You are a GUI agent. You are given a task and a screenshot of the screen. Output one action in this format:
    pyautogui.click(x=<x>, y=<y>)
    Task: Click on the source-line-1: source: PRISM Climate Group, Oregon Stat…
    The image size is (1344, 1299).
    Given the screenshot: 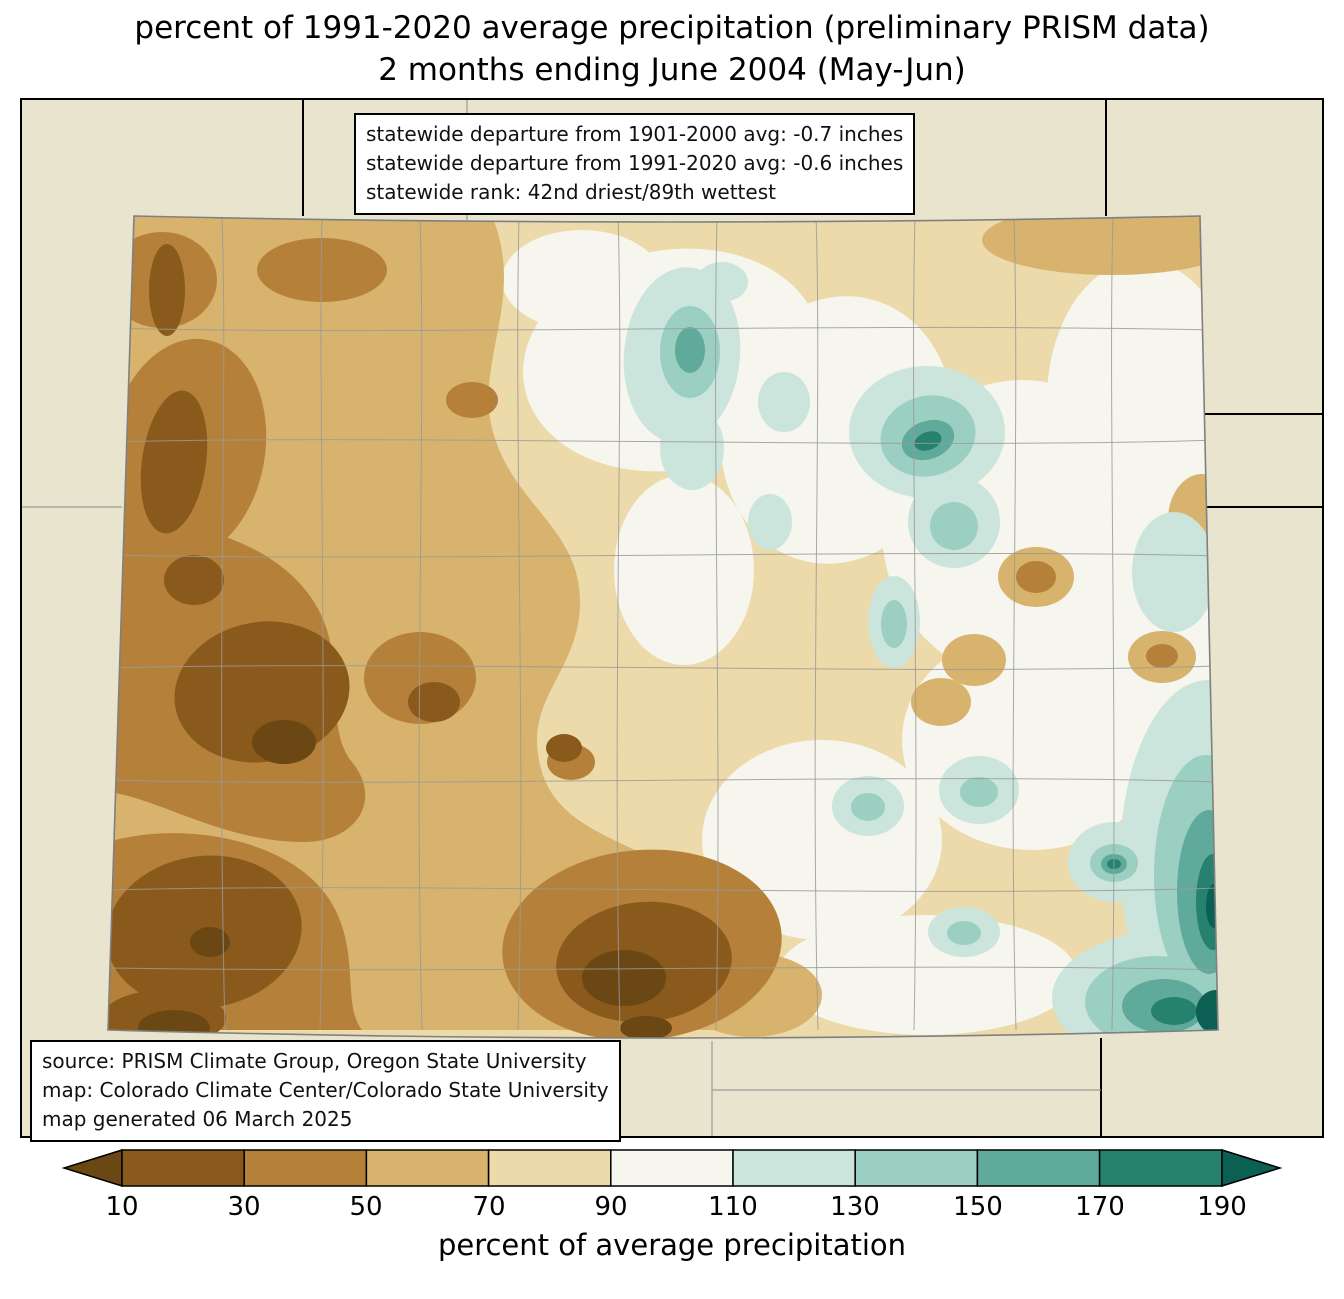 What is the action you would take?
    pyautogui.click(x=314, y=1061)
    